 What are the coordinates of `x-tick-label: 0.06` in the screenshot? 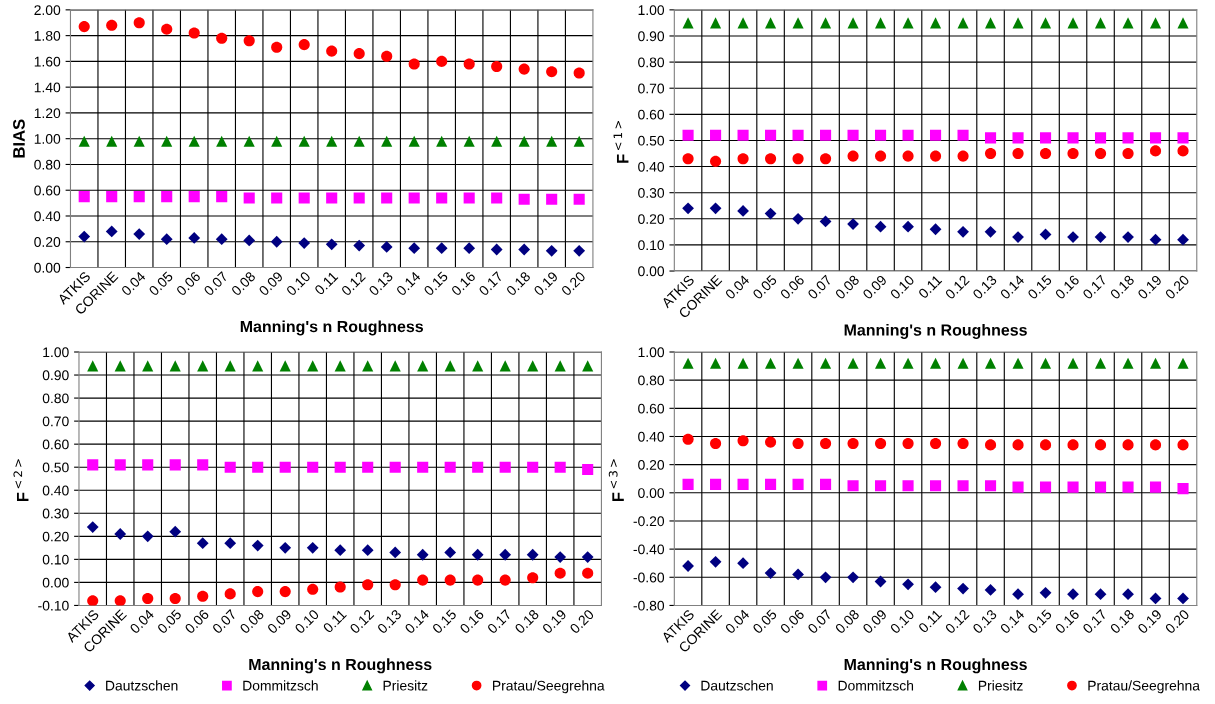 It's located at (197, 621).